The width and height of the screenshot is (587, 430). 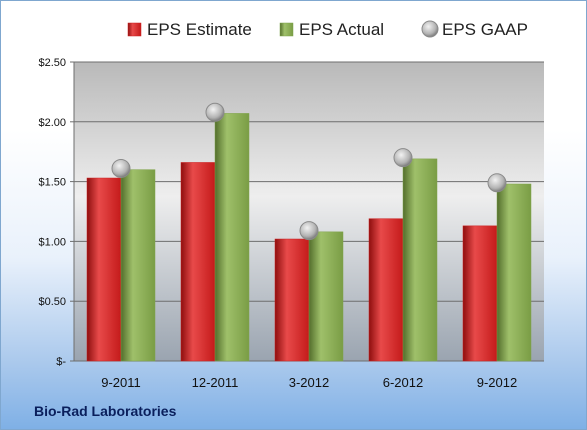 What do you see at coordinates (52, 242) in the screenshot?
I see `y-tick-label: $1.00` at bounding box center [52, 242].